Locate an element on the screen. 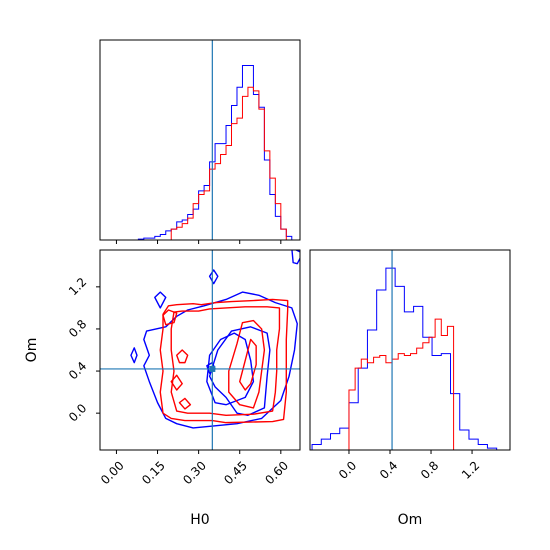  x-tick-label: 1.2 is located at coordinates (470, 469).